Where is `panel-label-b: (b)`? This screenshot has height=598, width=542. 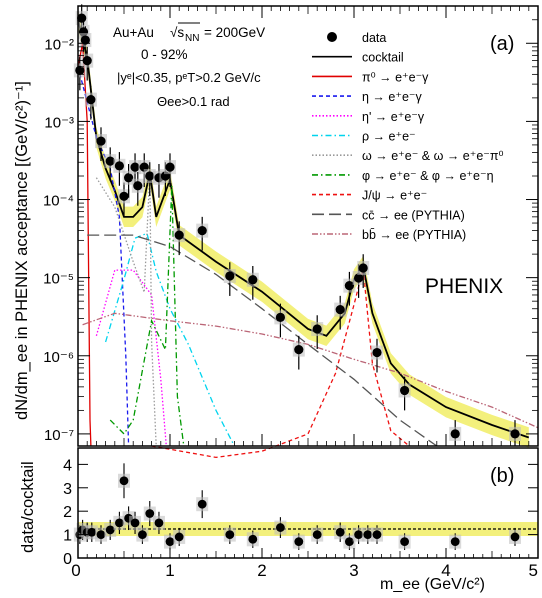 panel-label-b: (b) is located at coordinates (502, 476).